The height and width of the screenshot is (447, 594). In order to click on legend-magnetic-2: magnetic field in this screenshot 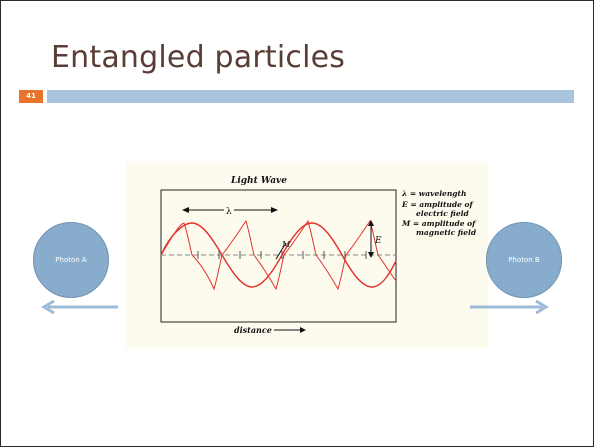, I will do `click(446, 232)`.